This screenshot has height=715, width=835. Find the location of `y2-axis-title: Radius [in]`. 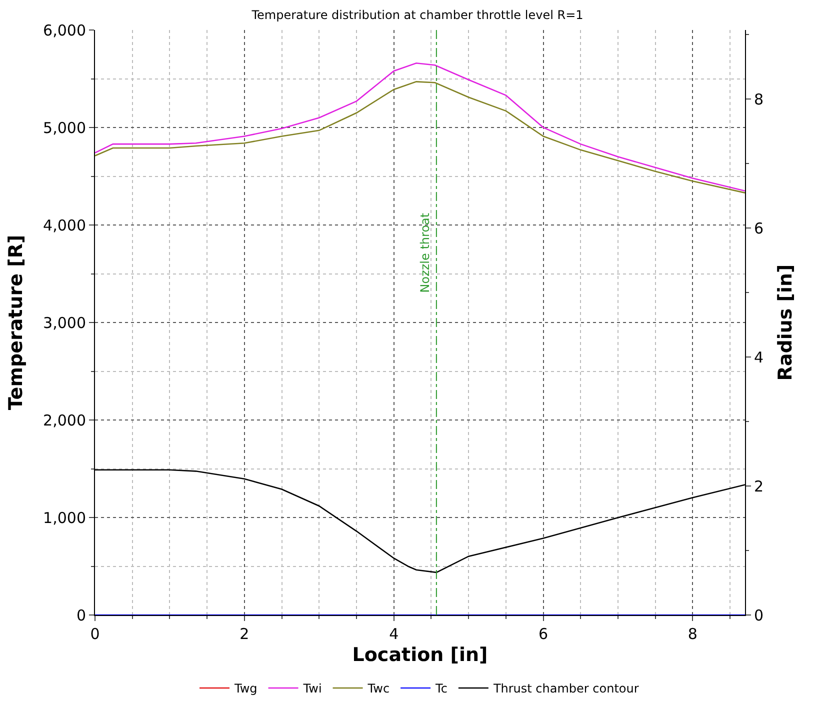

y2-axis-title: Radius [in] is located at coordinates (785, 322).